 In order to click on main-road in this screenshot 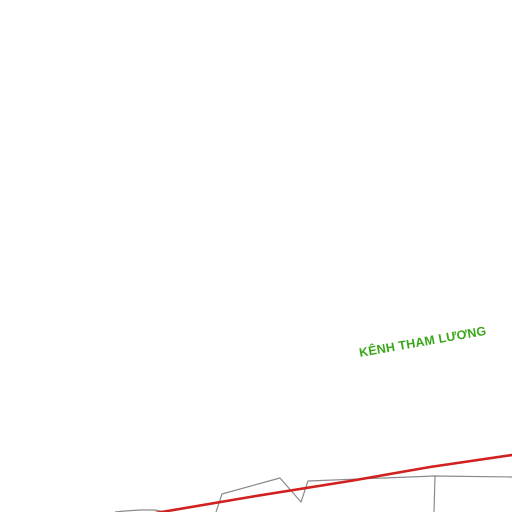, I will do `click(331, 482)`.